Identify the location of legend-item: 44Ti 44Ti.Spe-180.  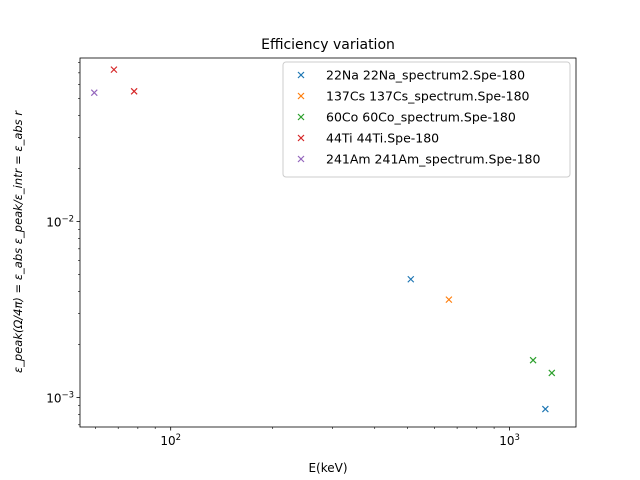
(368, 138).